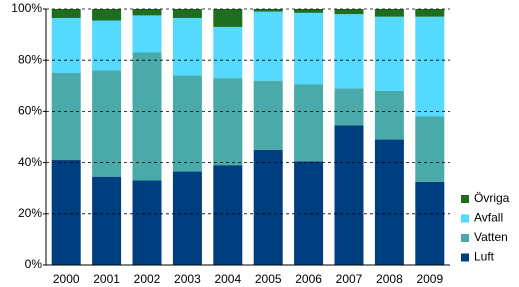 The height and width of the screenshot is (287, 519). What do you see at coordinates (34, 264) in the screenshot?
I see `y-tick-label: 0%` at bounding box center [34, 264].